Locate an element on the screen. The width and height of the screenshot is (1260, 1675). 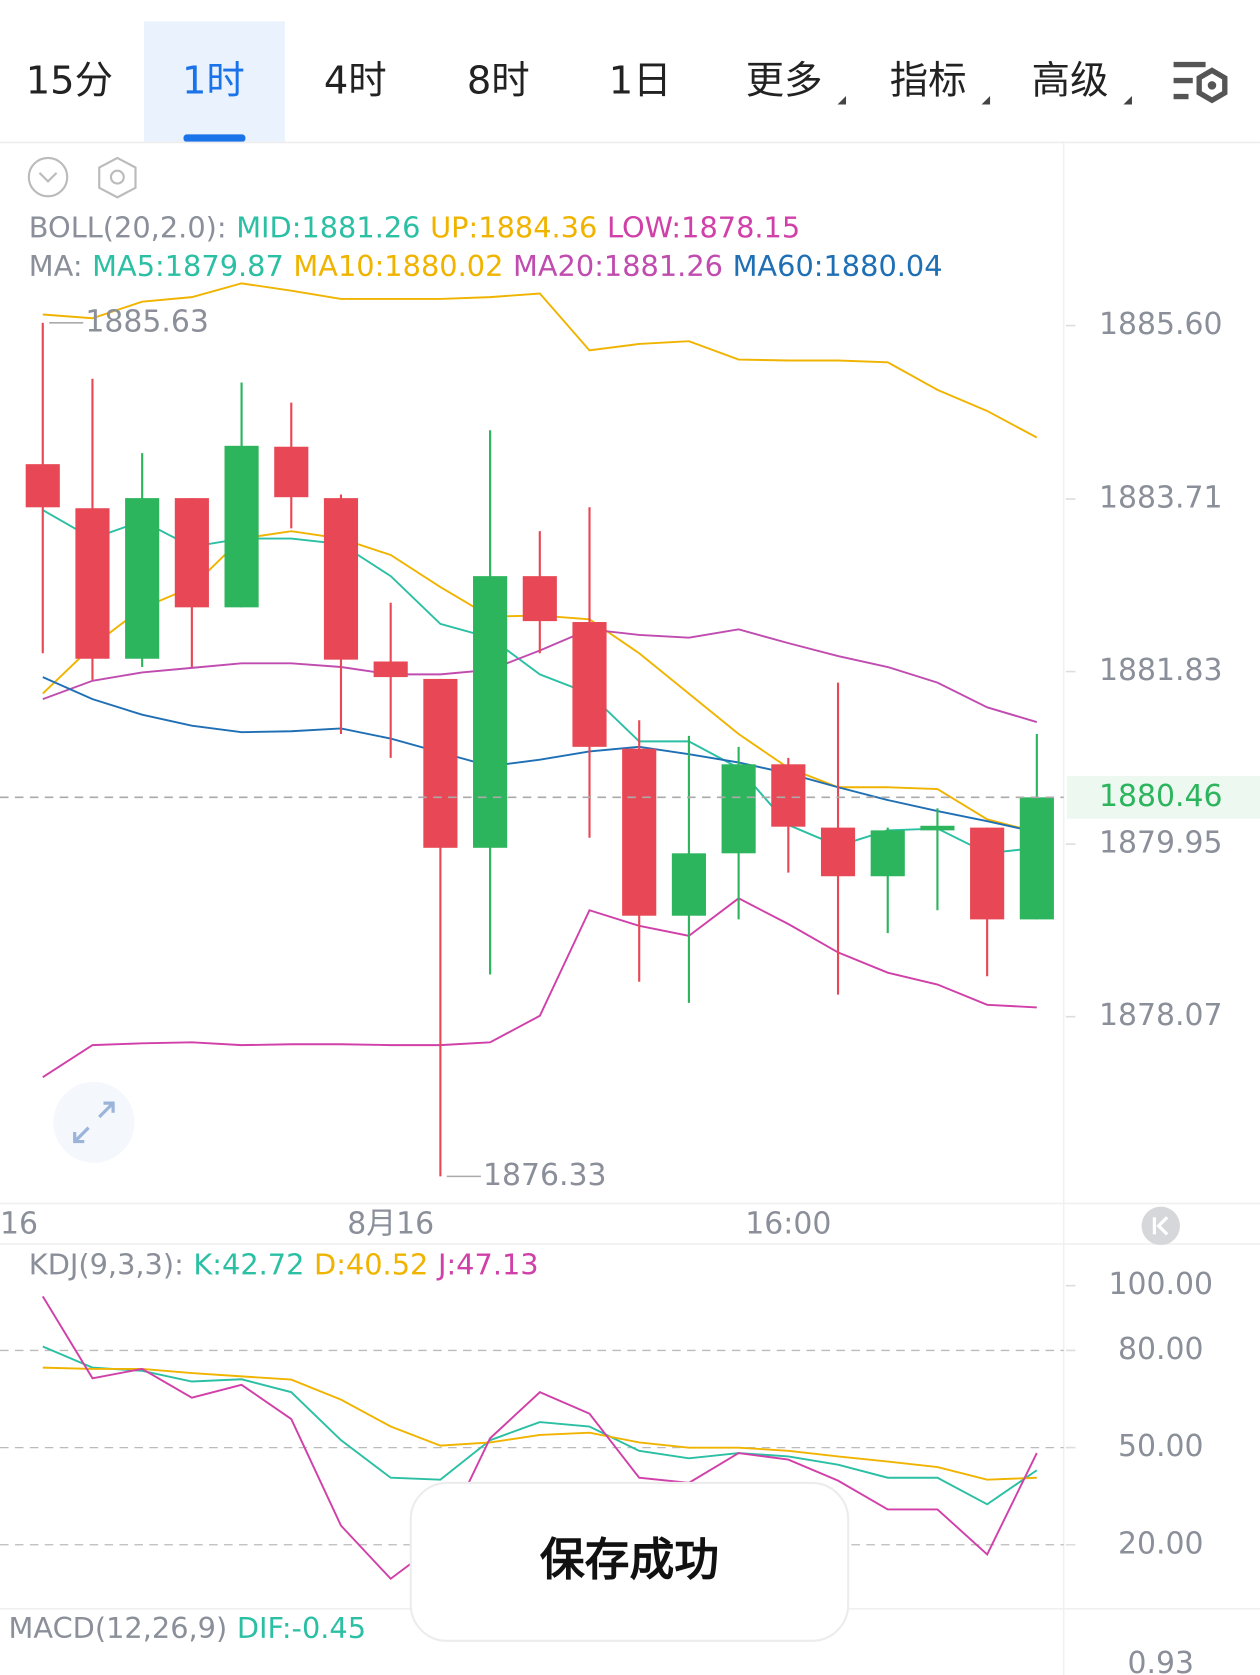
y-tick-label: 50.00 is located at coordinates (1160, 1446).